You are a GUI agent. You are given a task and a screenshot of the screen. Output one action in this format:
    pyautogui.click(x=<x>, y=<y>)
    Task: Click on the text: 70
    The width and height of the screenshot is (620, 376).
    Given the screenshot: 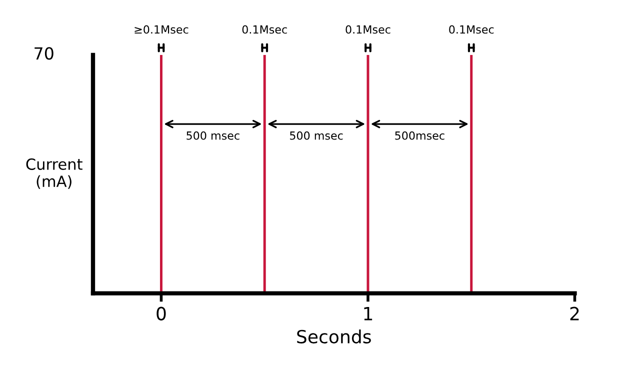 What is the action you would take?
    pyautogui.click(x=44, y=53)
    